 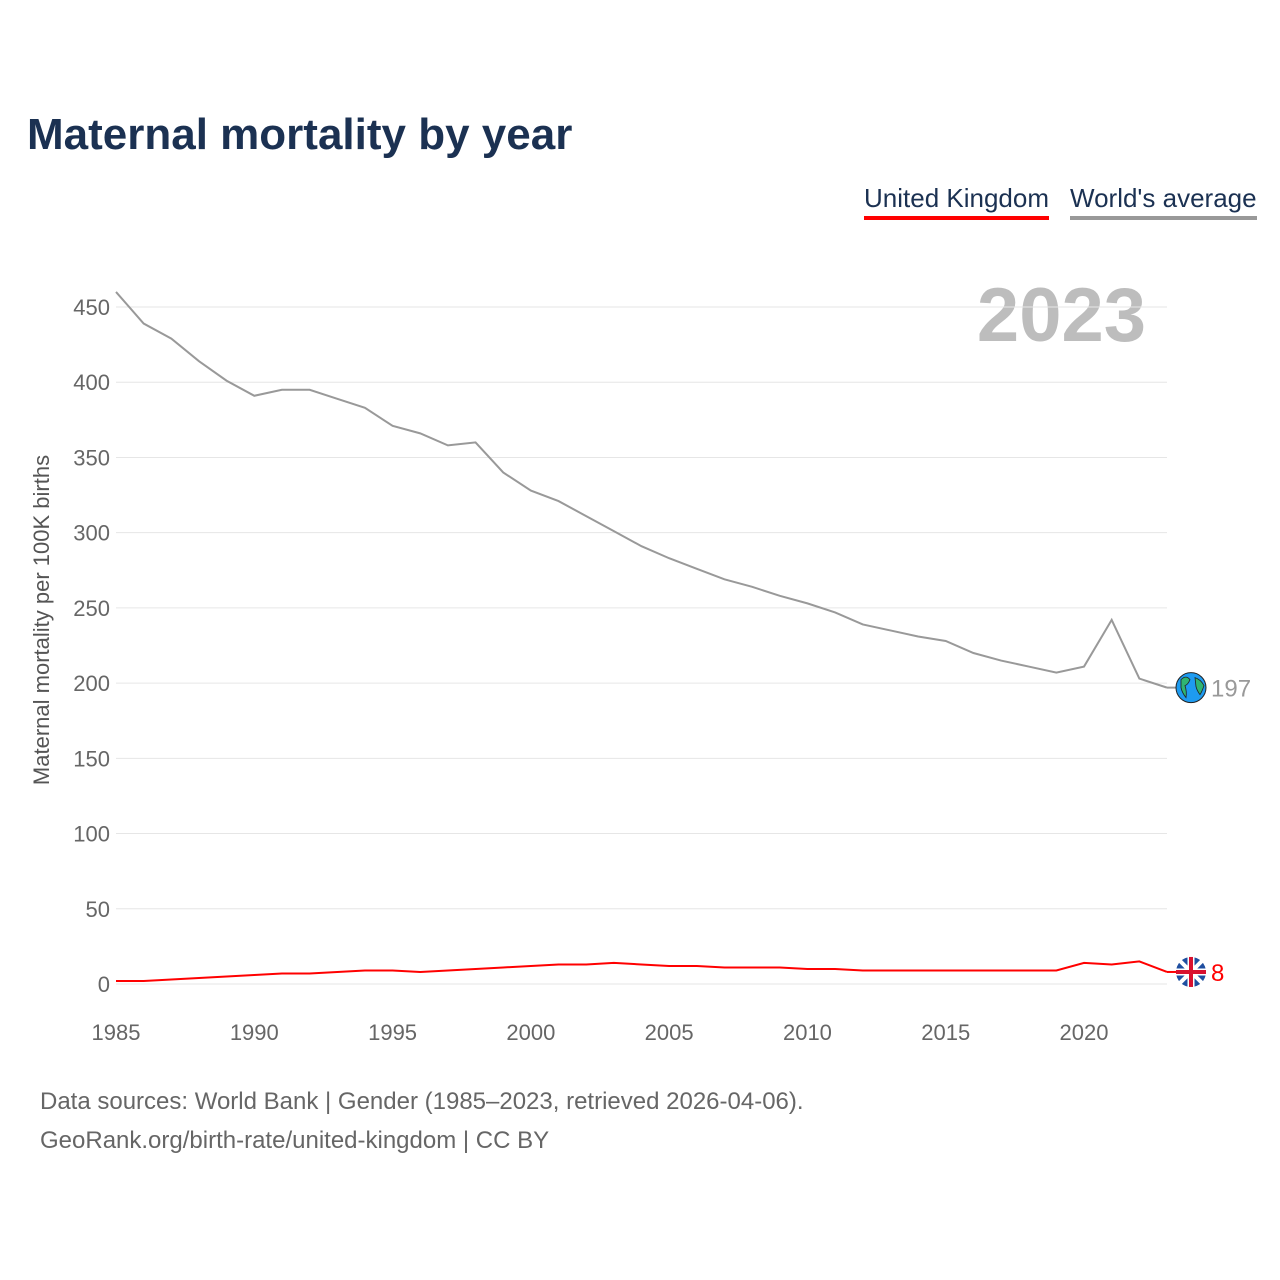 I want to click on x-tick-label: 2015, so click(x=945, y=1032).